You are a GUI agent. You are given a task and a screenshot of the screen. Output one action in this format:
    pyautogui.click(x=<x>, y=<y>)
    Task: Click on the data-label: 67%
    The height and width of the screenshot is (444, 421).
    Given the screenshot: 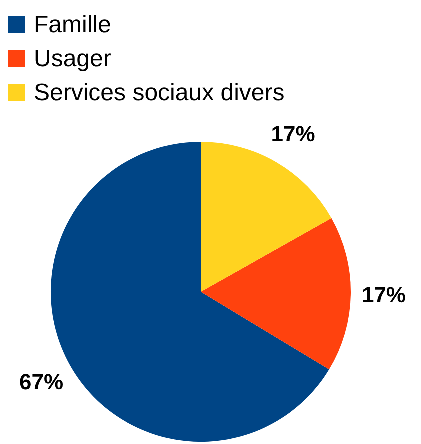 What is the action you would take?
    pyautogui.click(x=42, y=381)
    